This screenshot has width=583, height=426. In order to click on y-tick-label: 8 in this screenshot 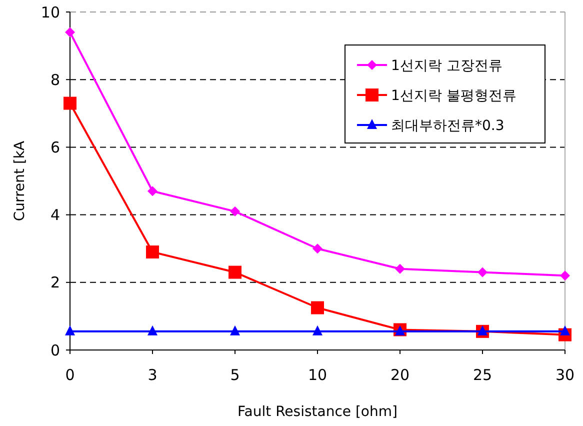, I will do `click(55, 79)`.